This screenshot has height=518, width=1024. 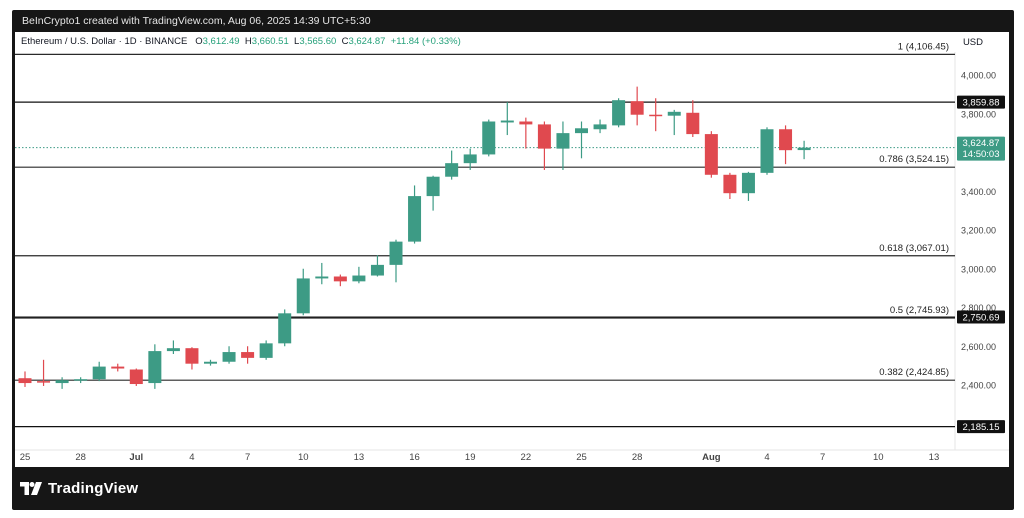 I want to click on footer-bar: TradingView, so click(x=513, y=489).